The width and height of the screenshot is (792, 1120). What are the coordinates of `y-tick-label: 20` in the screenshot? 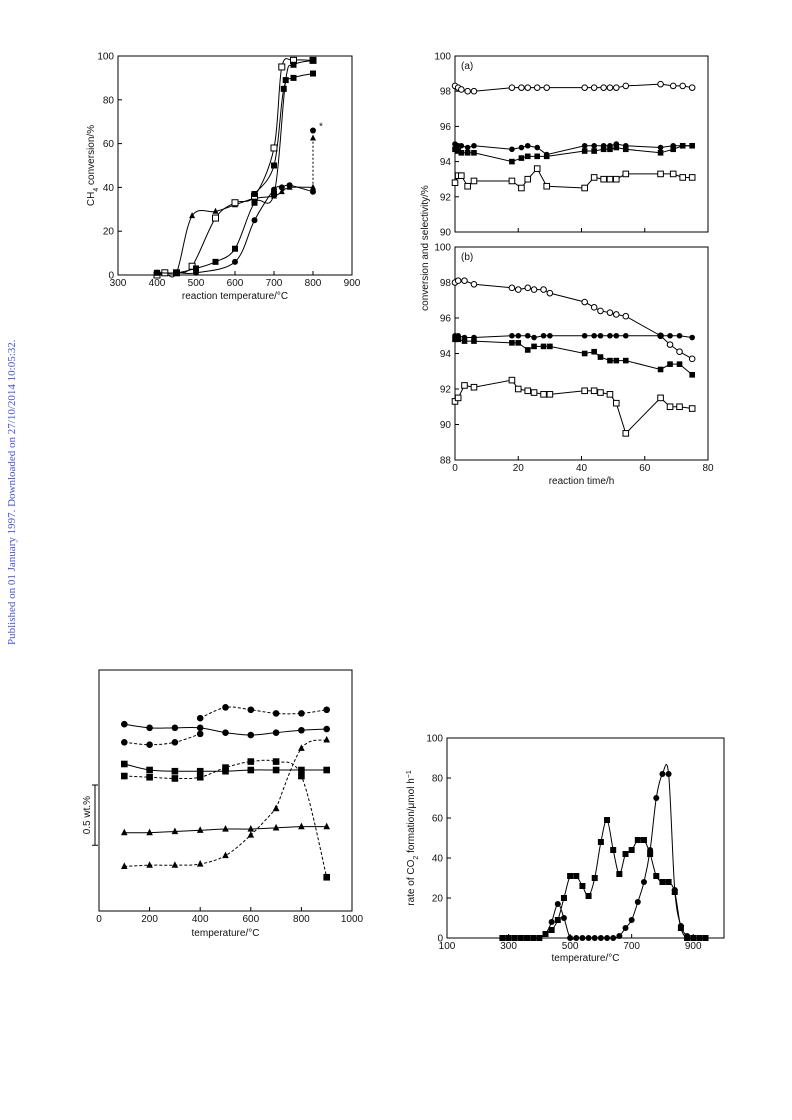 It's located at (109, 232).